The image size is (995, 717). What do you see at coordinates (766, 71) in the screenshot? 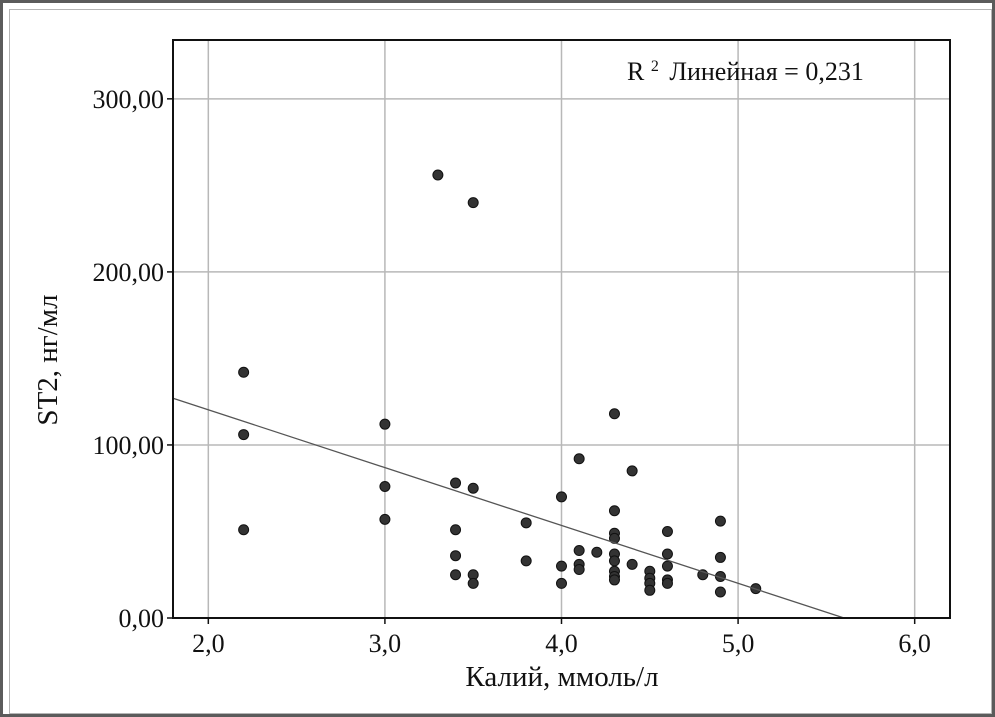
I see `r2-text: Линейная = 0,231` at bounding box center [766, 71].